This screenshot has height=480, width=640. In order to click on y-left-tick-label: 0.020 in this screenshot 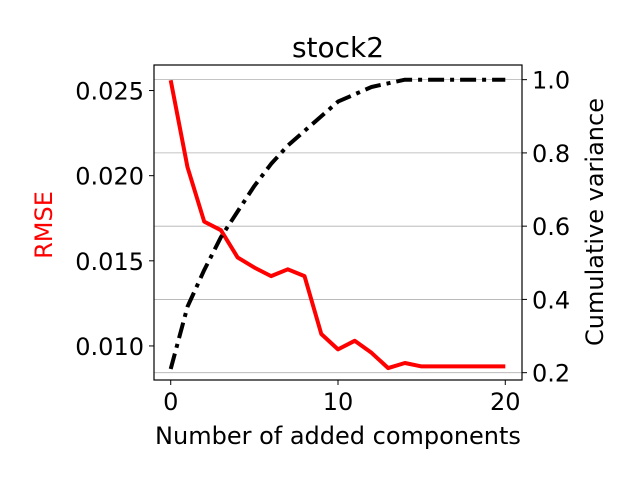, I will do `click(109, 177)`.